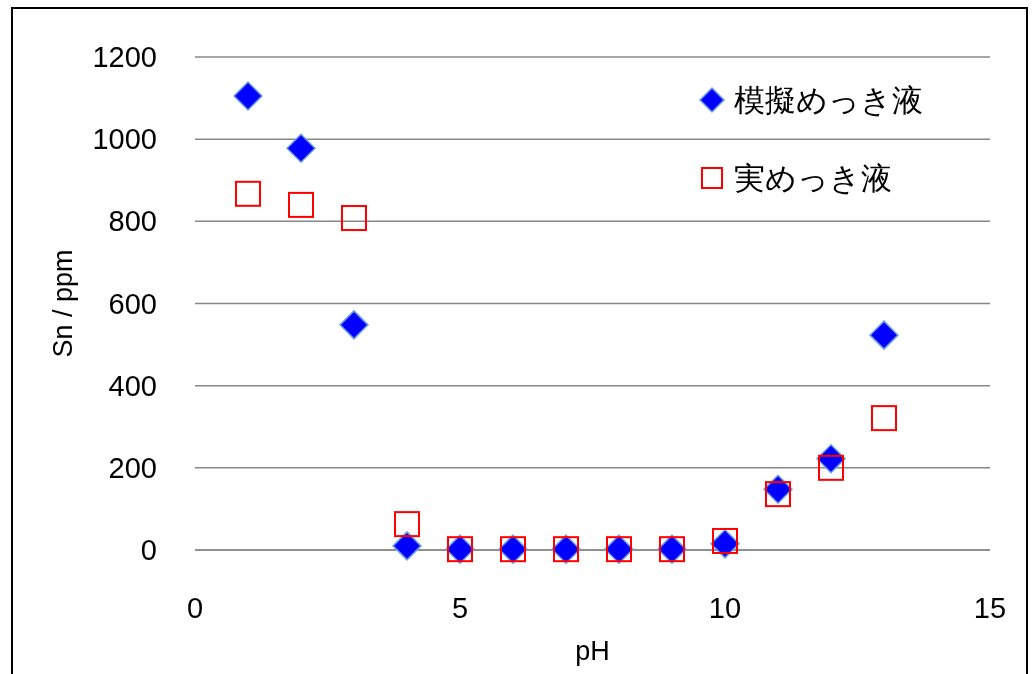 The width and height of the screenshot is (1034, 674). I want to click on x-tick-label: 15, so click(990, 608).